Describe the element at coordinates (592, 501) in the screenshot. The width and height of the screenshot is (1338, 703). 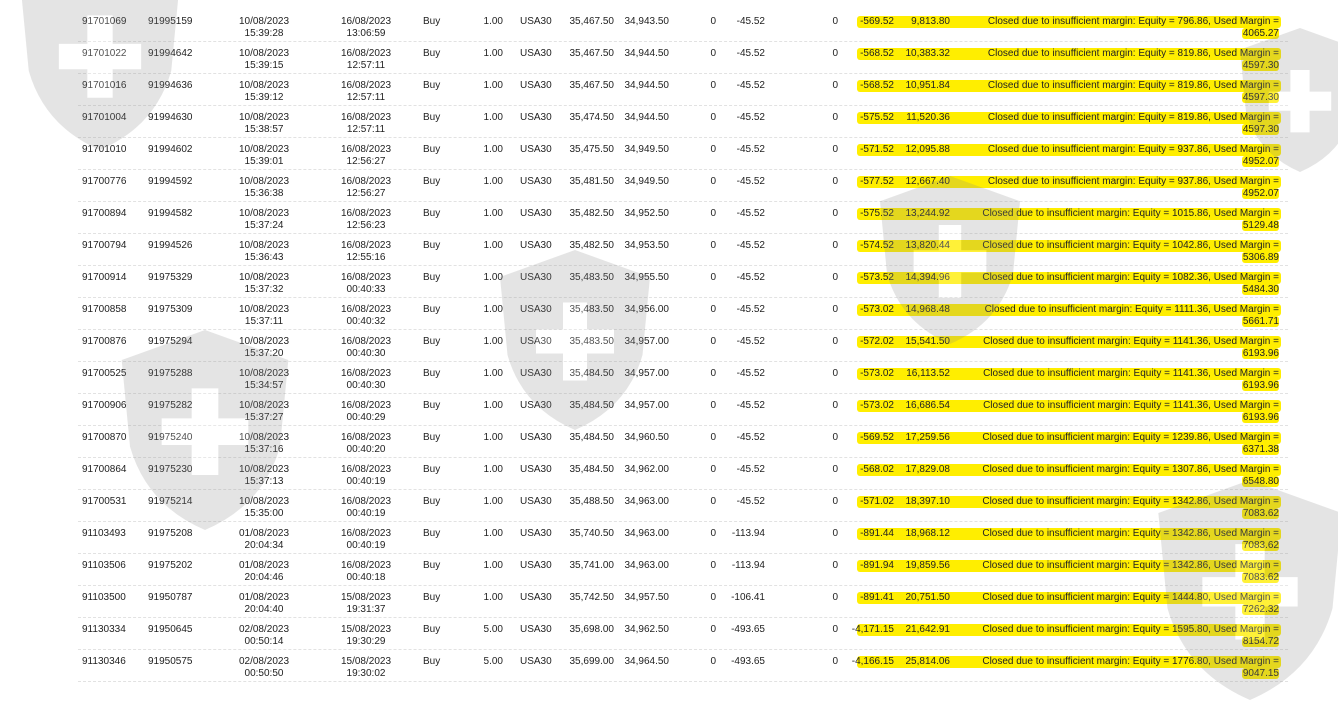
I see `cell-open-price: 35,488.50` at that location.